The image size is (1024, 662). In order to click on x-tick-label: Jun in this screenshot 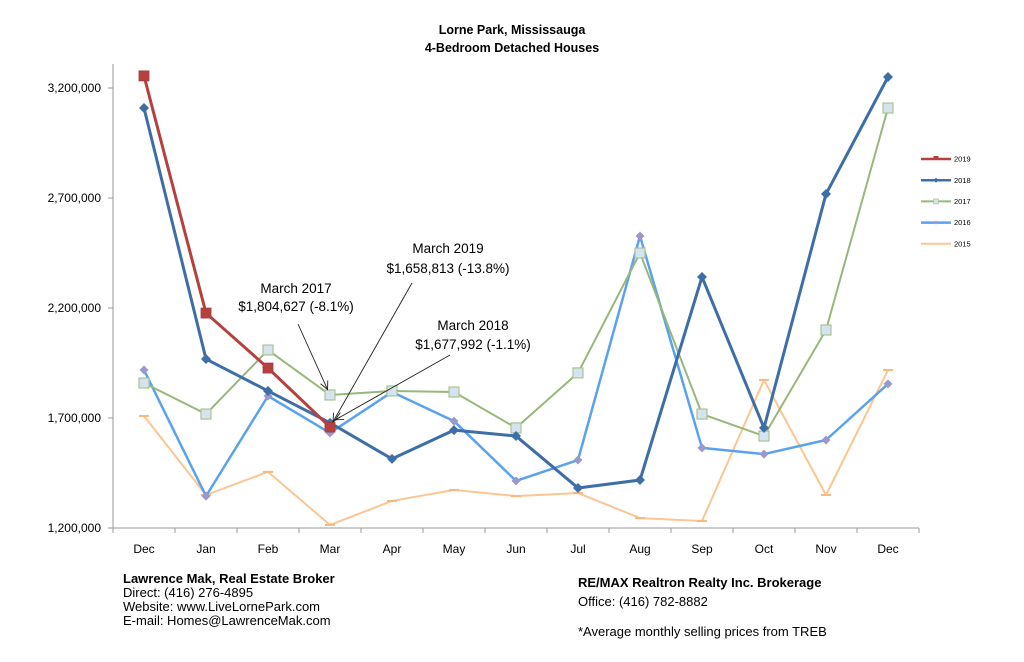, I will do `click(515, 549)`.